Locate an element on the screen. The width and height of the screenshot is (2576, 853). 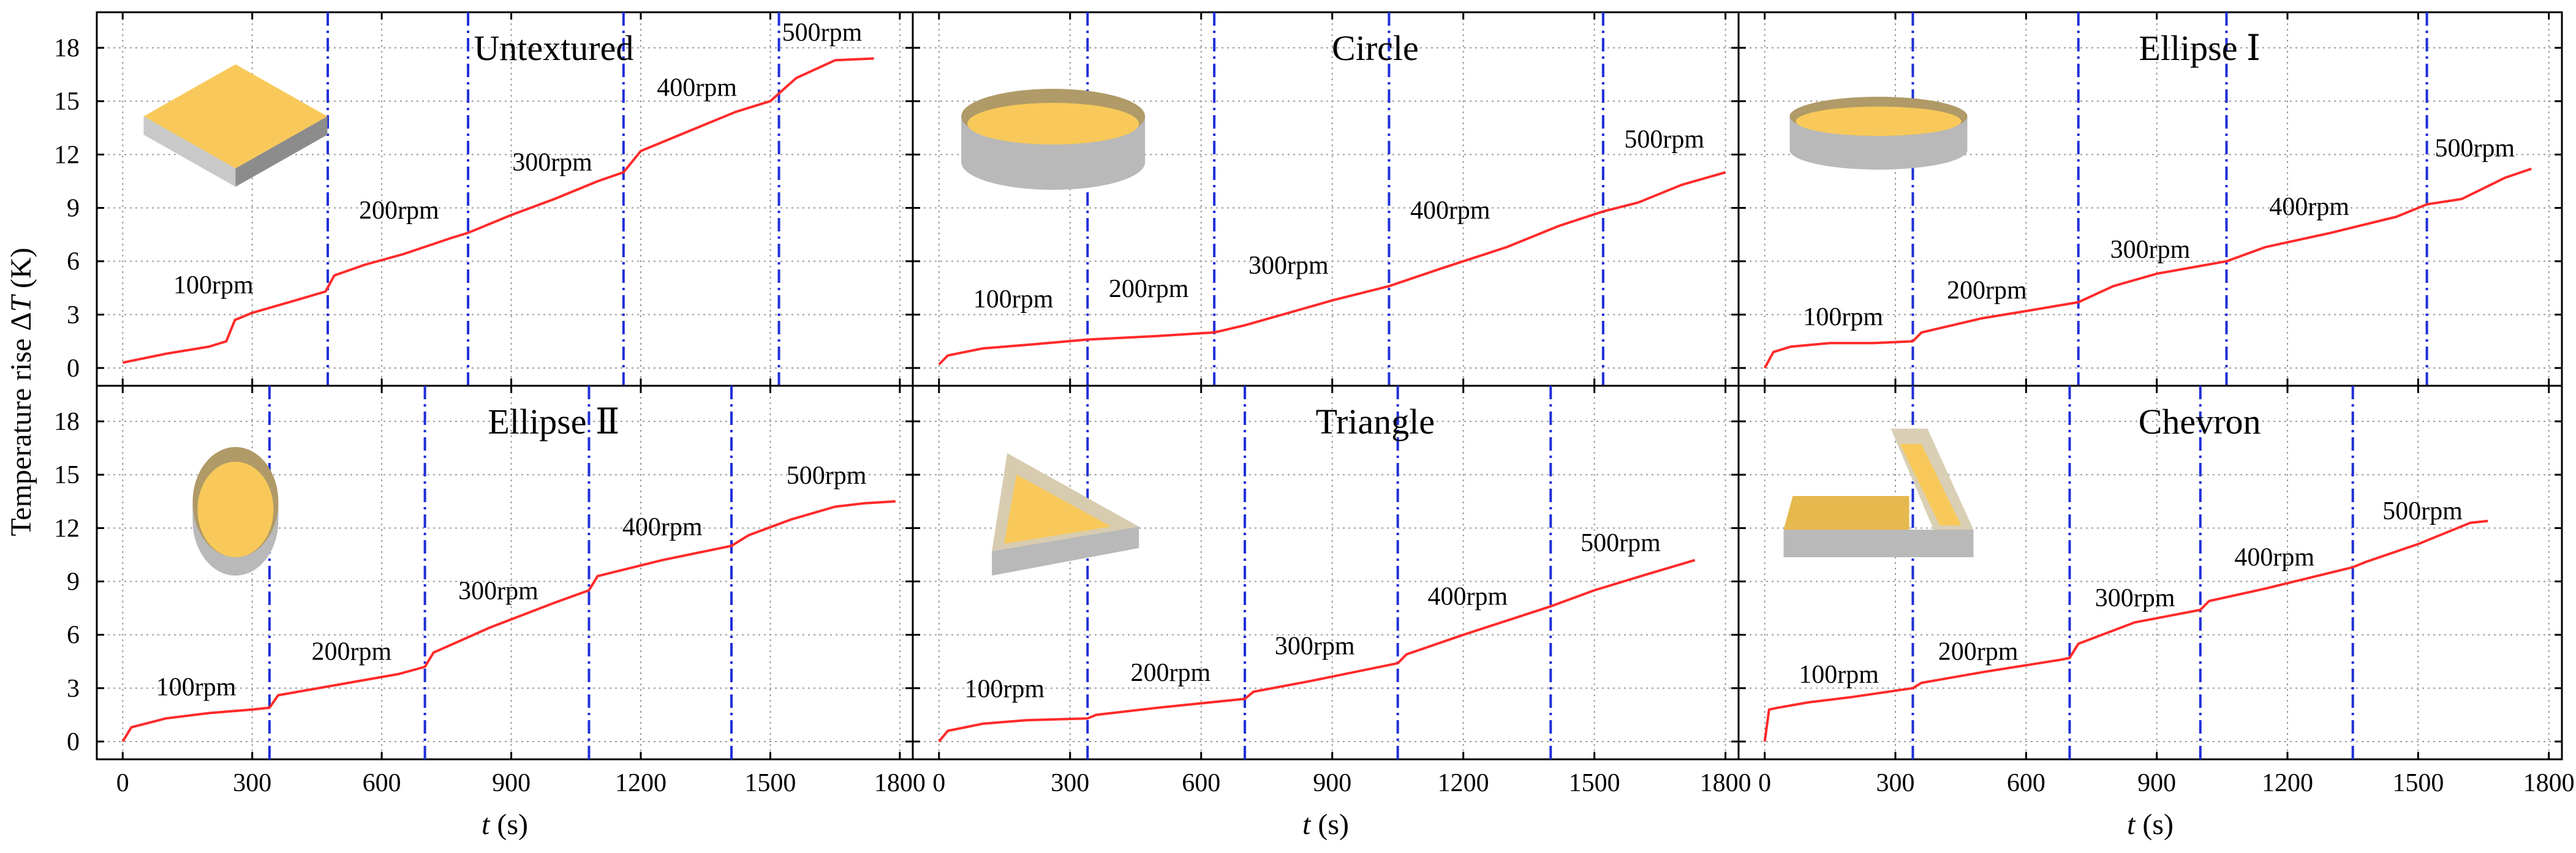
y-axis-label: Temperature rise ΔT (K) is located at coordinates (21, 391).